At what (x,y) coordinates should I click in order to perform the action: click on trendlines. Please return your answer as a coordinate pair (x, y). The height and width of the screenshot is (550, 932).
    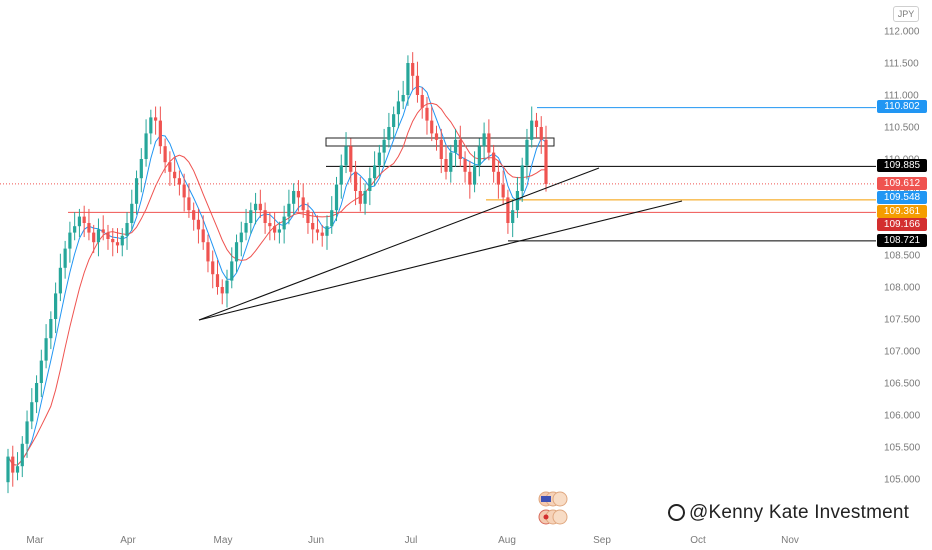
    Looking at the image, I should click on (440, 244).